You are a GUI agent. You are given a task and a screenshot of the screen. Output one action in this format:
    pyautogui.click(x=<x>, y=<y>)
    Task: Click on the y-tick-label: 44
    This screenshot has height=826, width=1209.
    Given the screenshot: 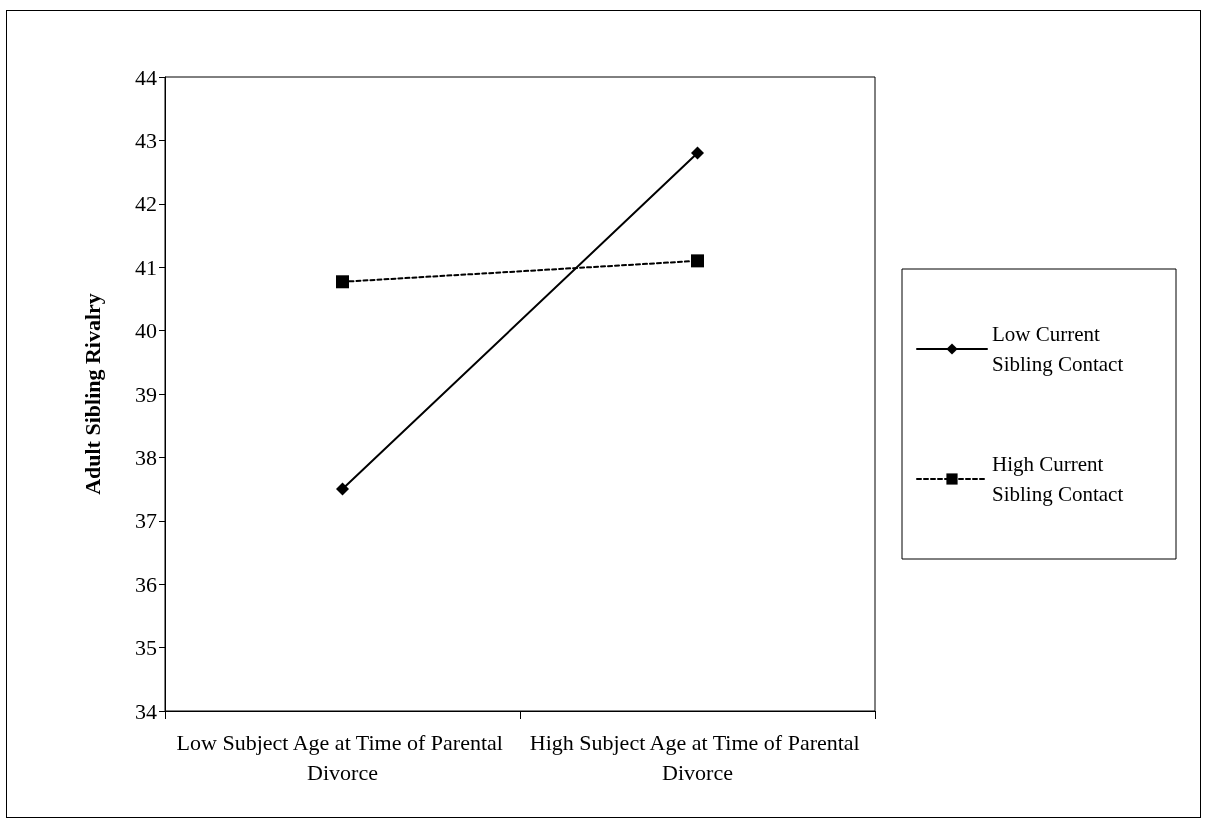 What is the action you would take?
    pyautogui.click(x=146, y=77)
    